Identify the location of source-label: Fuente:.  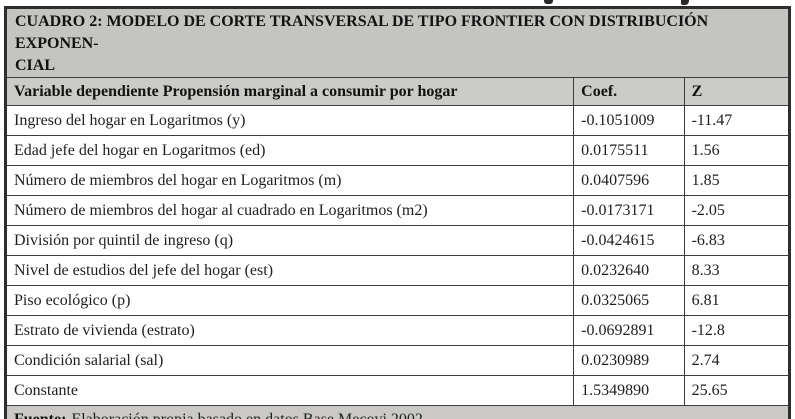
(40, 415).